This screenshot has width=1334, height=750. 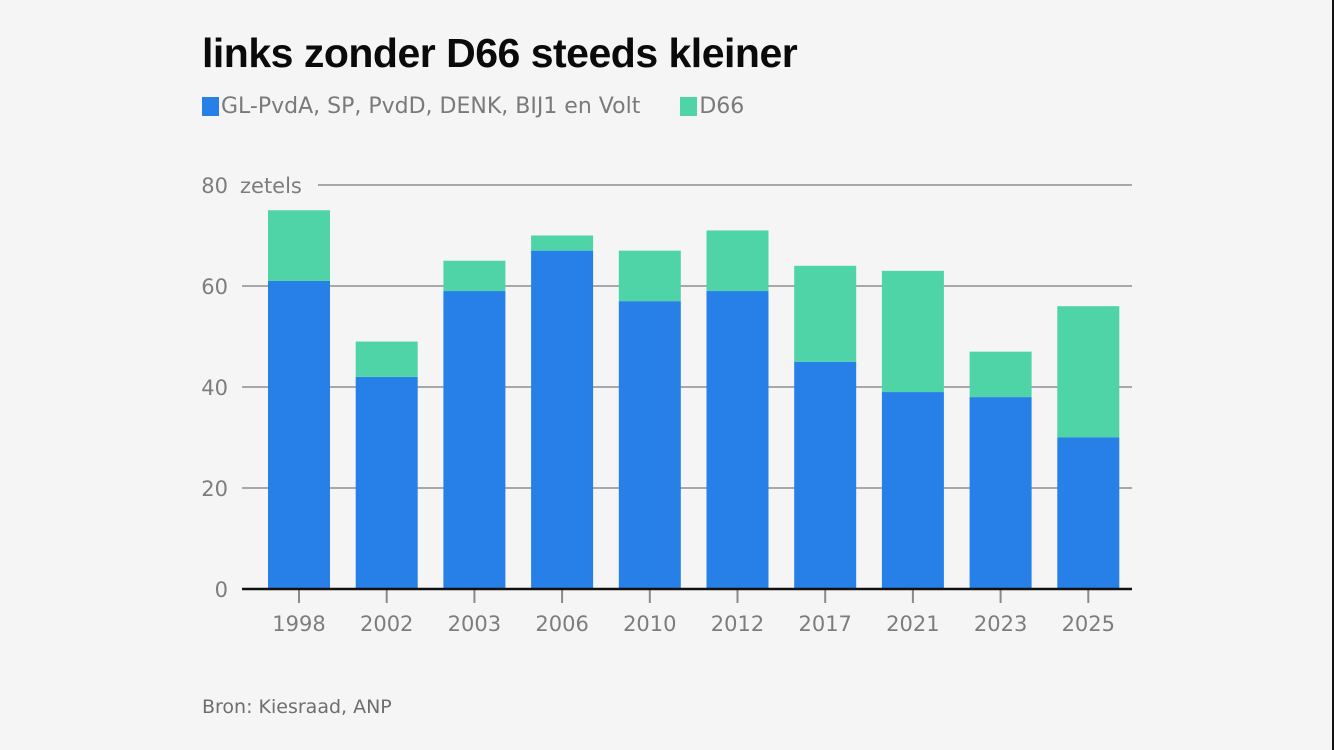 What do you see at coordinates (737, 261) in the screenshot?
I see `bar-2012-d66` at bounding box center [737, 261].